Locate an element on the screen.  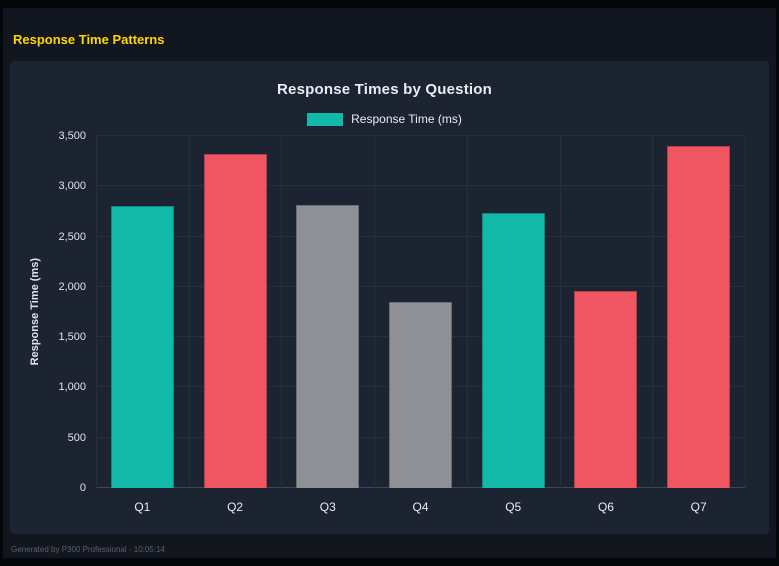
x-axis-labels: Q1 Q2 Q3 Q4 Q5 Q6 Q7 is located at coordinates (420, 505).